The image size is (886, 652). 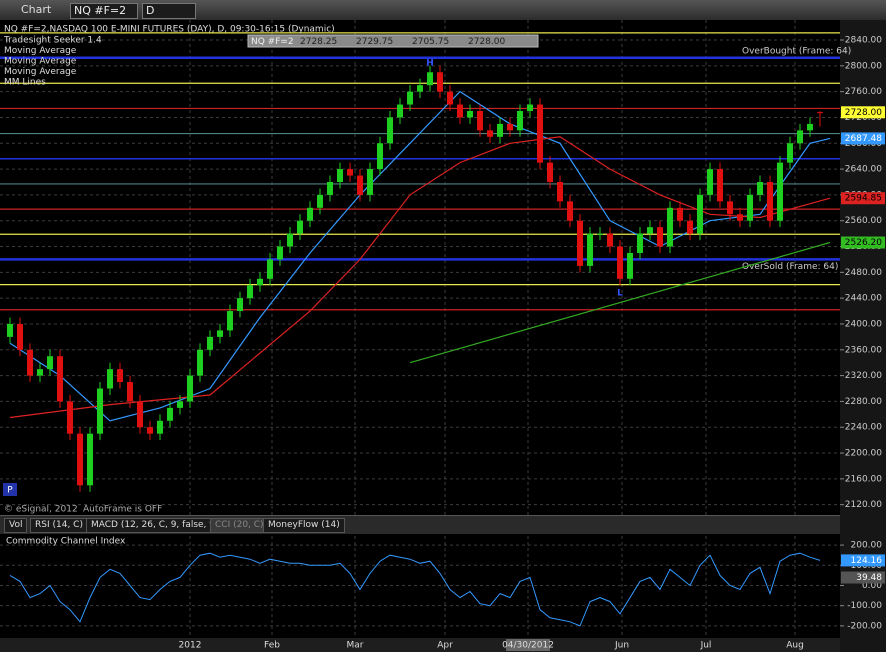 I want to click on y-tick-label: 2200.00, so click(x=863, y=454).